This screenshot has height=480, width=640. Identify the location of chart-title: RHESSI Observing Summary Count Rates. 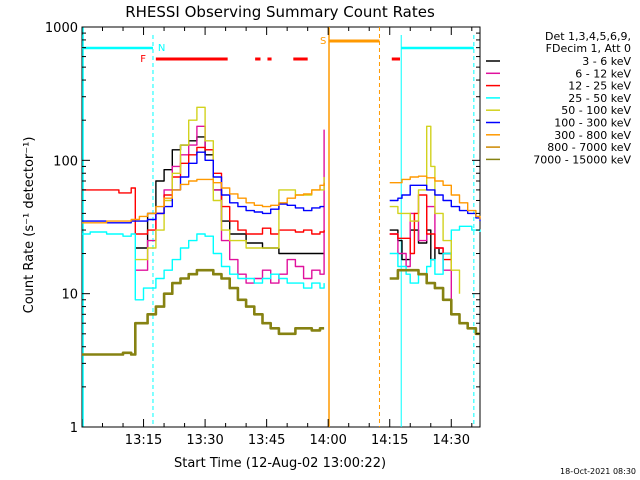
(280, 12).